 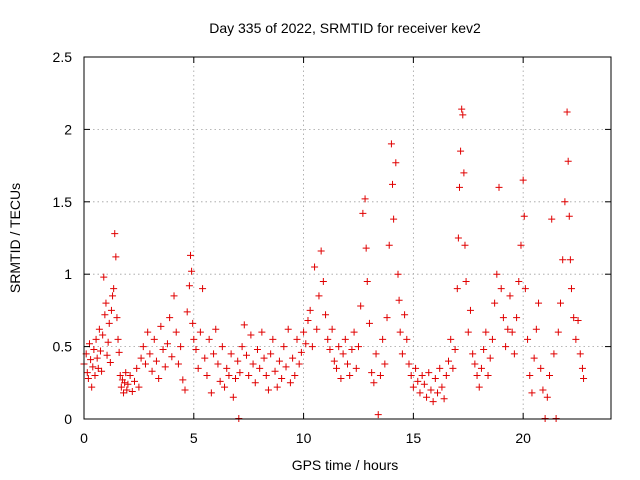 I want to click on x-tick-label: 0, so click(x=84, y=438).